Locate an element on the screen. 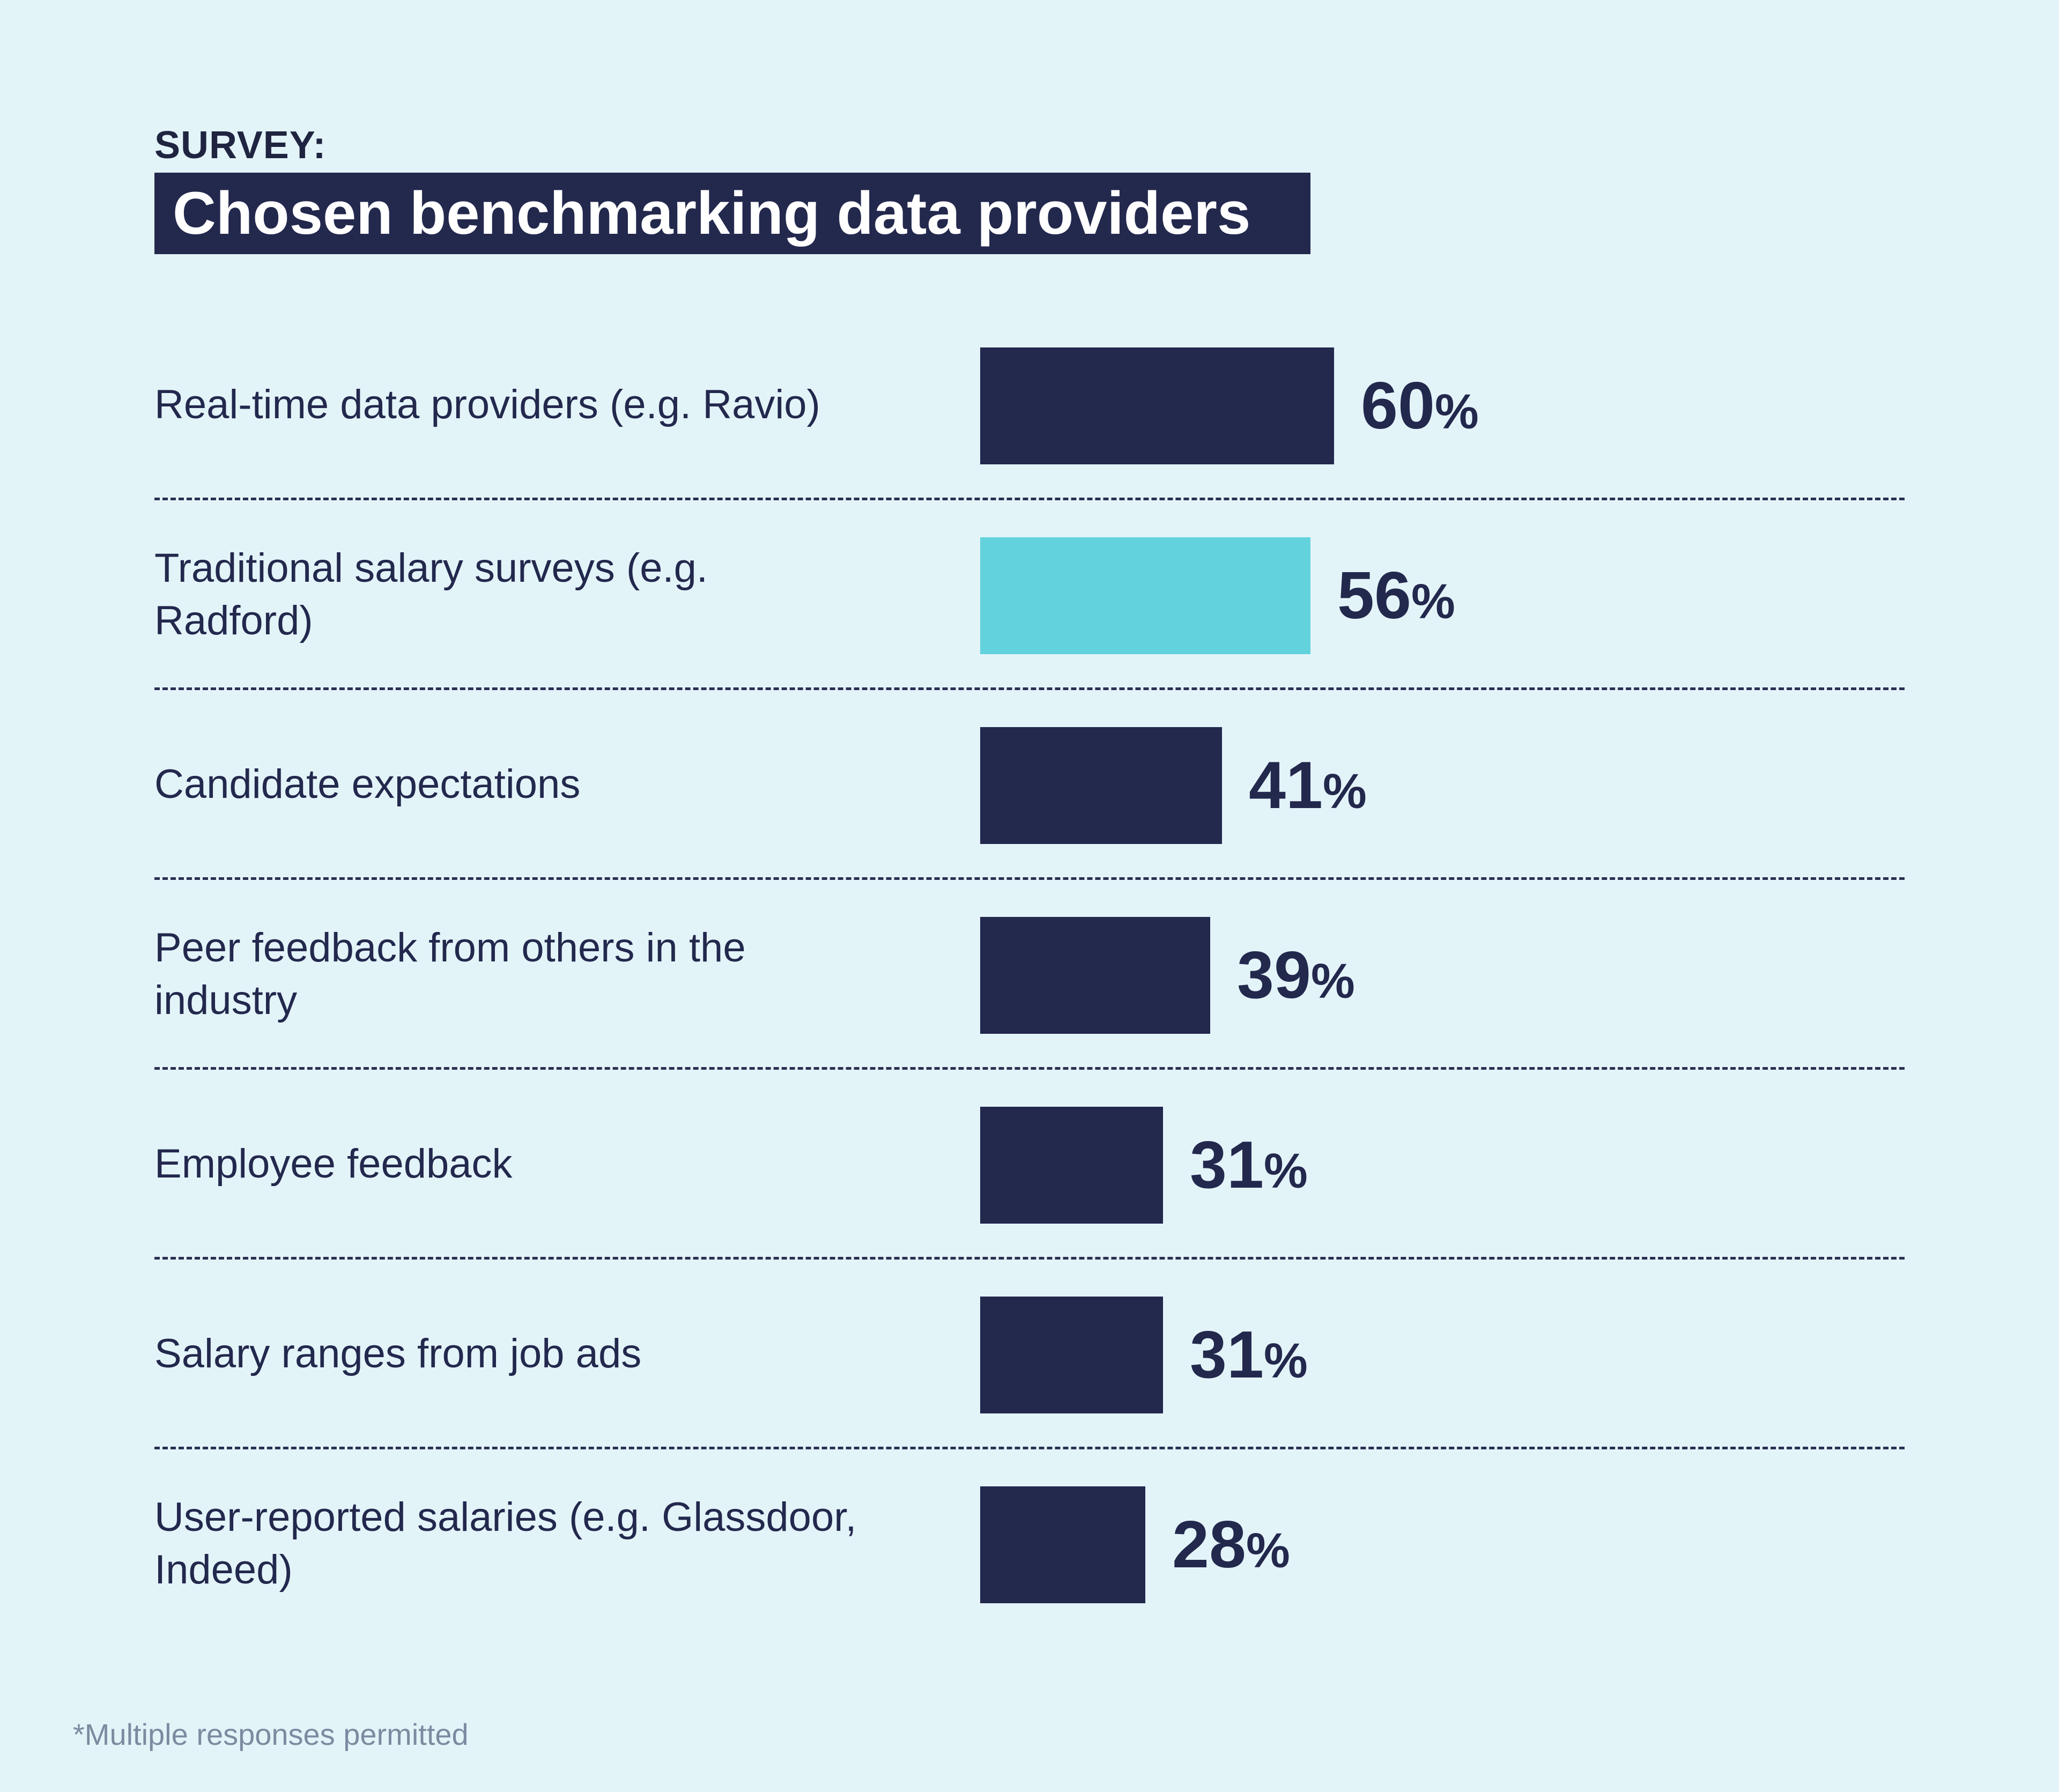 This screenshot has height=1792, width=2059. chart-title-box: Chosen benchmarking data providers is located at coordinates (732, 213).